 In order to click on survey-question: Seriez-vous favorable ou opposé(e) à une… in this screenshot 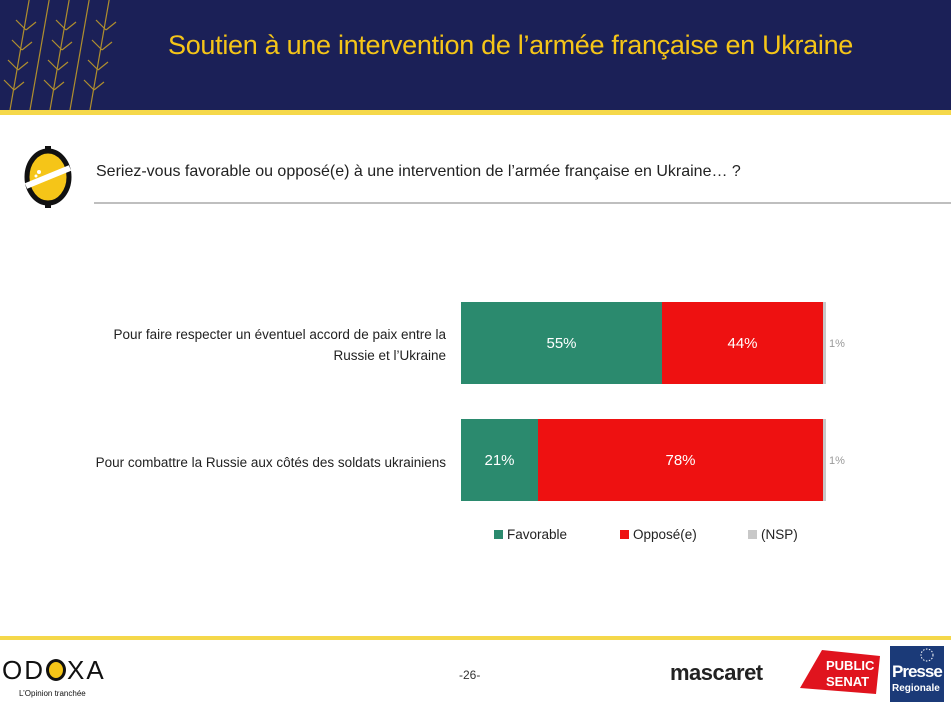, I will do `click(418, 171)`.